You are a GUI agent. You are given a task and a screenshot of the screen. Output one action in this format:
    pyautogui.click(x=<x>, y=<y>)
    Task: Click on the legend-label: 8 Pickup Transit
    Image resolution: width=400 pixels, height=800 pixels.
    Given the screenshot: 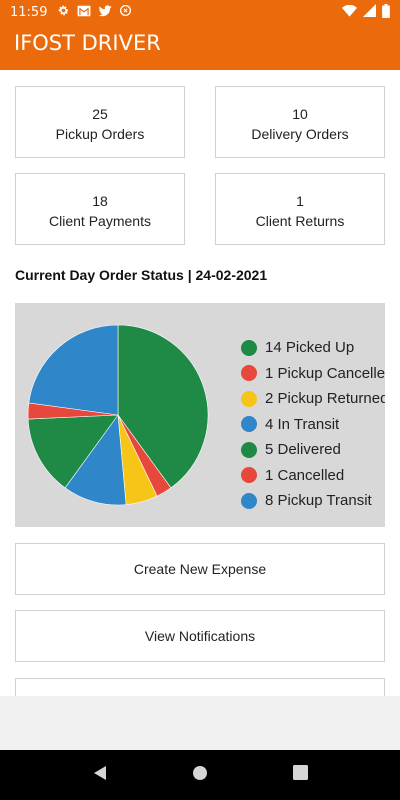 What is the action you would take?
    pyautogui.click(x=318, y=501)
    